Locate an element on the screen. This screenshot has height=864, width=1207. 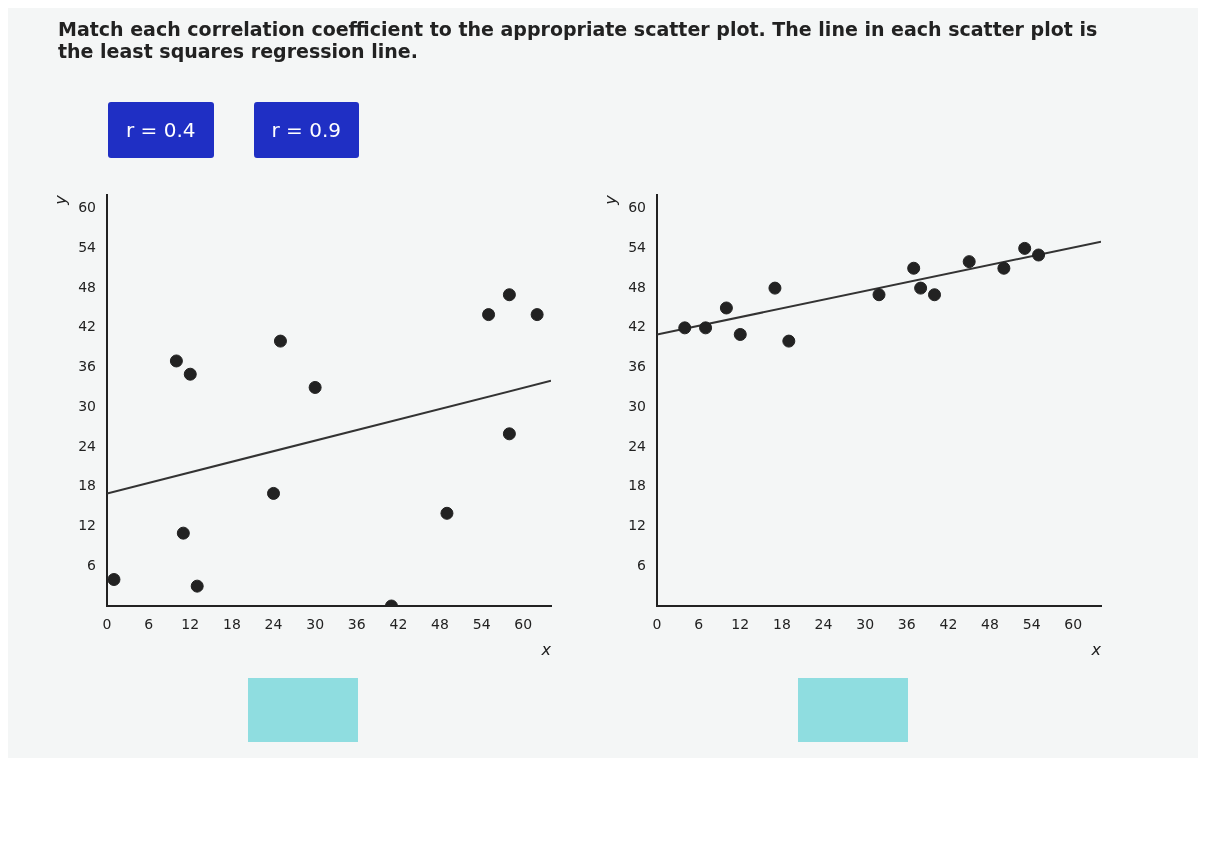
text: r = 0.9 is located at coordinates (306, 130).